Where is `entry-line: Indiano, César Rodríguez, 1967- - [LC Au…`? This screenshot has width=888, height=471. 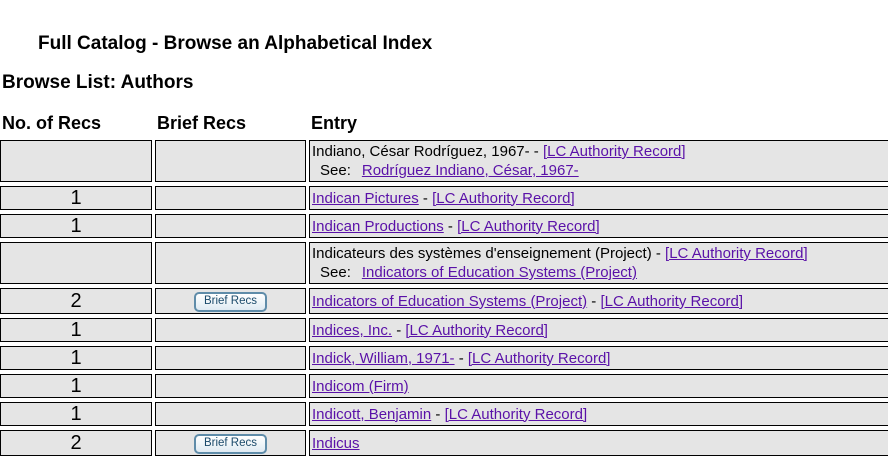
entry-line: Indiano, César Rodríguez, 1967- - [LC Au… is located at coordinates (499, 151).